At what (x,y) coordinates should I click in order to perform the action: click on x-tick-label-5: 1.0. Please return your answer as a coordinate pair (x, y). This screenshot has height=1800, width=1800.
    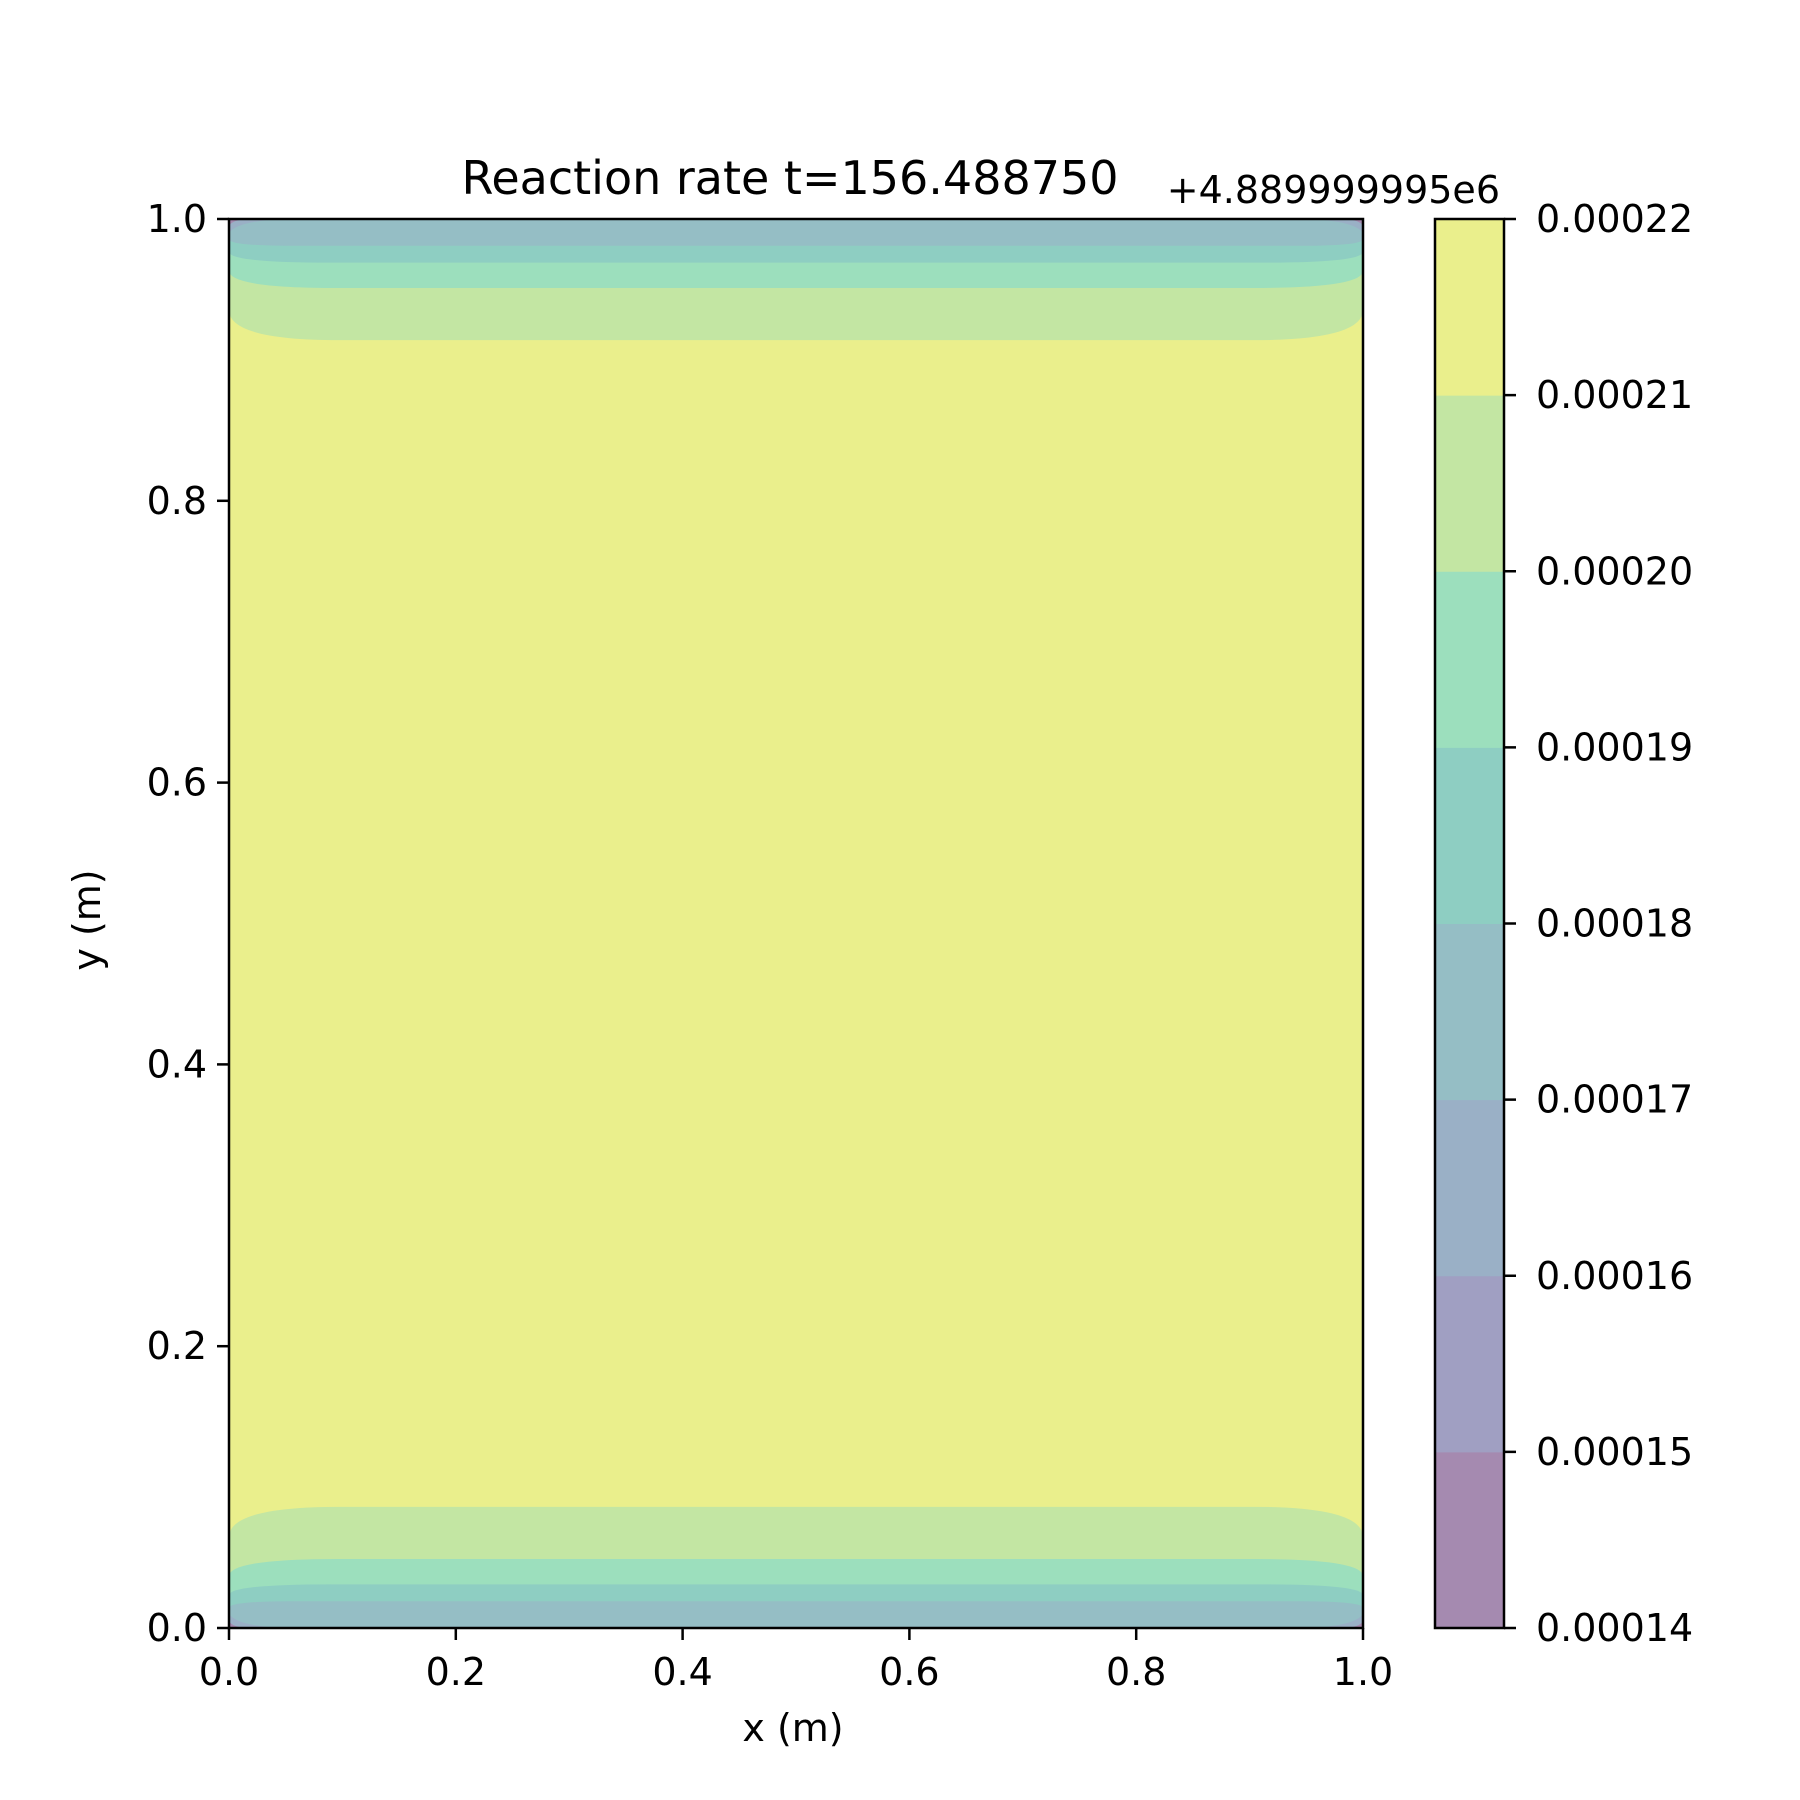
    Looking at the image, I should click on (1363, 1672).